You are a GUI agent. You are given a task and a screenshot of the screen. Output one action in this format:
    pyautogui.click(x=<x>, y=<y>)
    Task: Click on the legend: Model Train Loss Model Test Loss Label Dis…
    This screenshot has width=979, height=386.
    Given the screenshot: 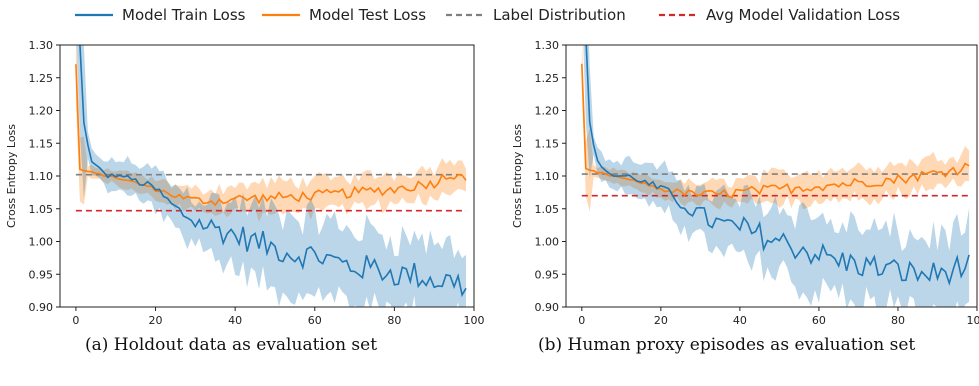 What is the action you would take?
    pyautogui.click(x=487, y=15)
    